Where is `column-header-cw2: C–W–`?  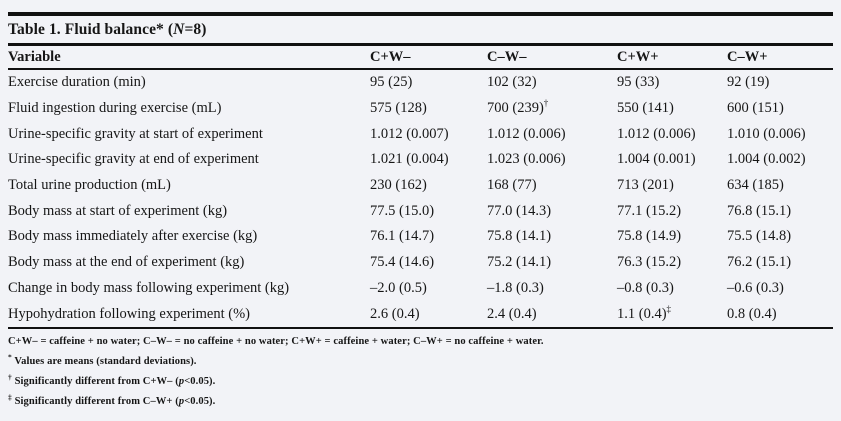
column-header-cw2: C–W– is located at coordinates (507, 56).